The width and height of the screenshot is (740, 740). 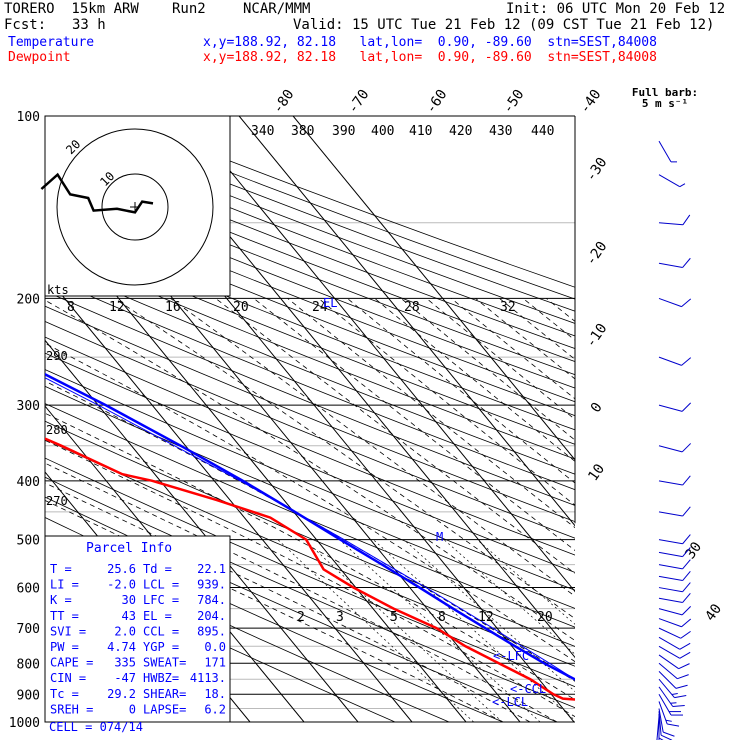 I want to click on parcel-row-label: PW =, so click(x=64, y=647).